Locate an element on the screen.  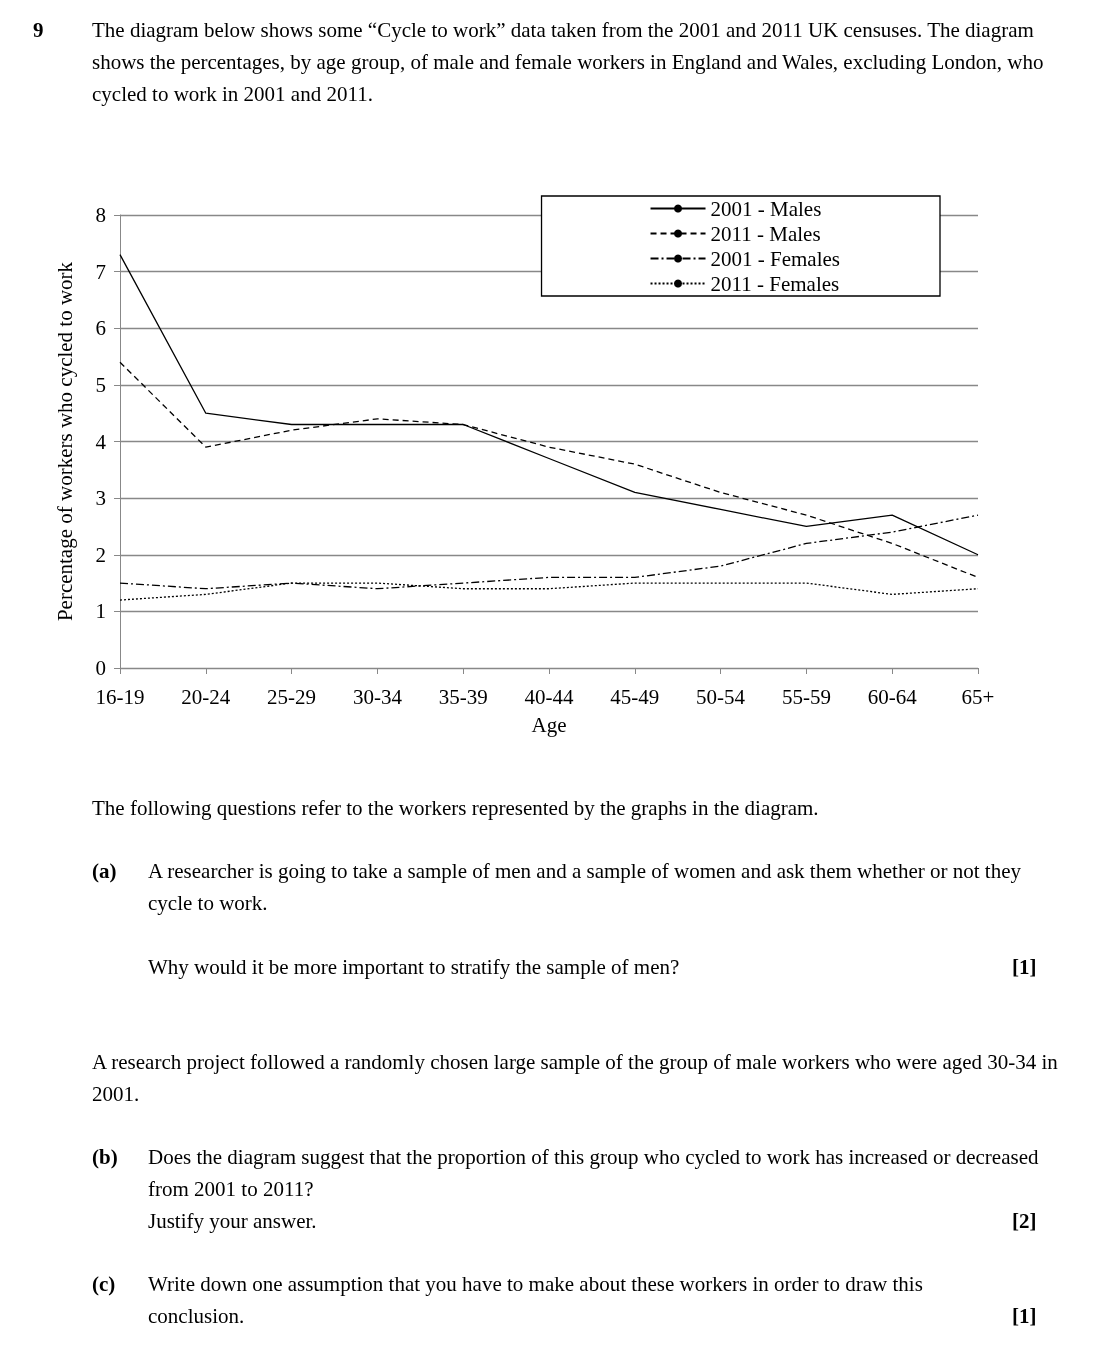
x-tick-label: 30-34 is located at coordinates (377, 696).